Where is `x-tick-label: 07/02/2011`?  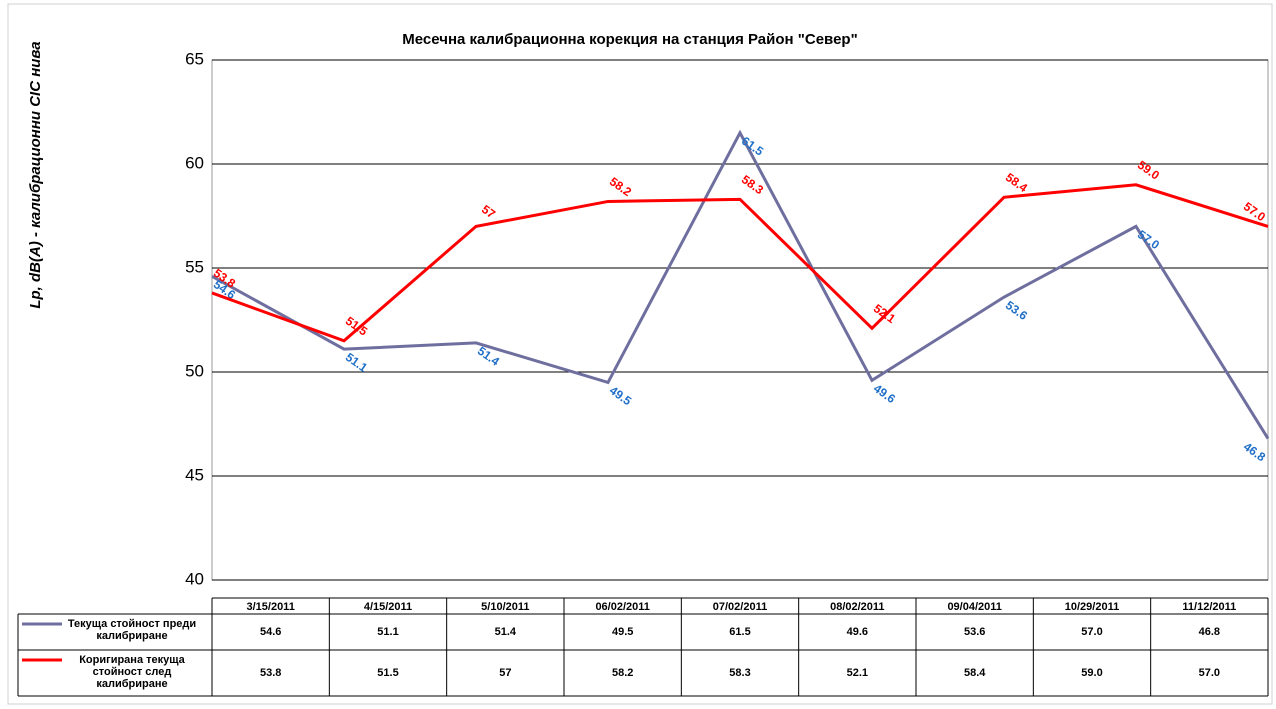 x-tick-label: 07/02/2011 is located at coordinates (740, 607).